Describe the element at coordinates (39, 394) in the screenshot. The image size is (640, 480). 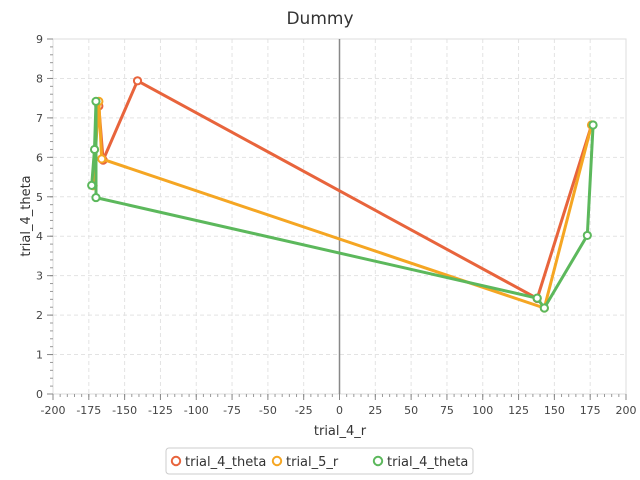
I see `y-tick-label: 0` at that location.